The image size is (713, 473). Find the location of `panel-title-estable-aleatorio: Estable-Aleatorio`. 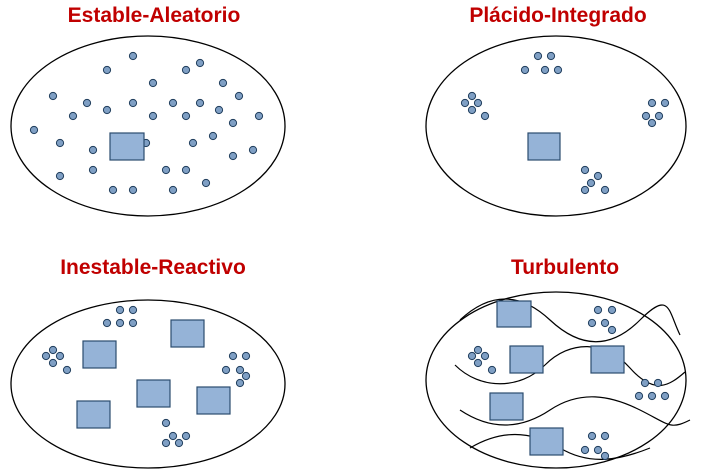

panel-title-estable-aleatorio: Estable-Aleatorio is located at coordinates (154, 15).